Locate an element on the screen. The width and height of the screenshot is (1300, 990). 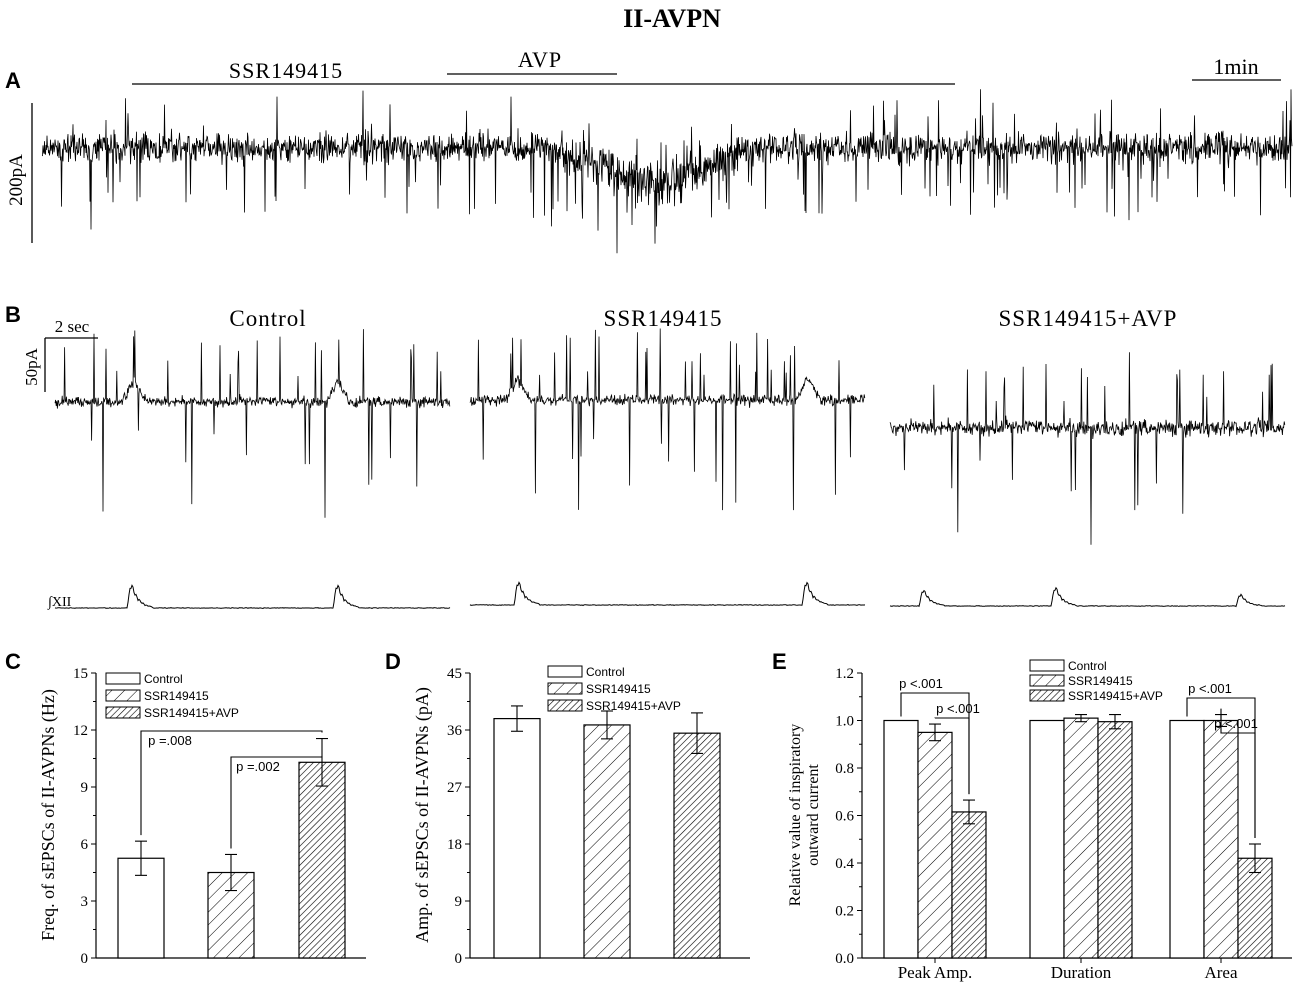
y-tick-label: 15 is located at coordinates (80, 674).